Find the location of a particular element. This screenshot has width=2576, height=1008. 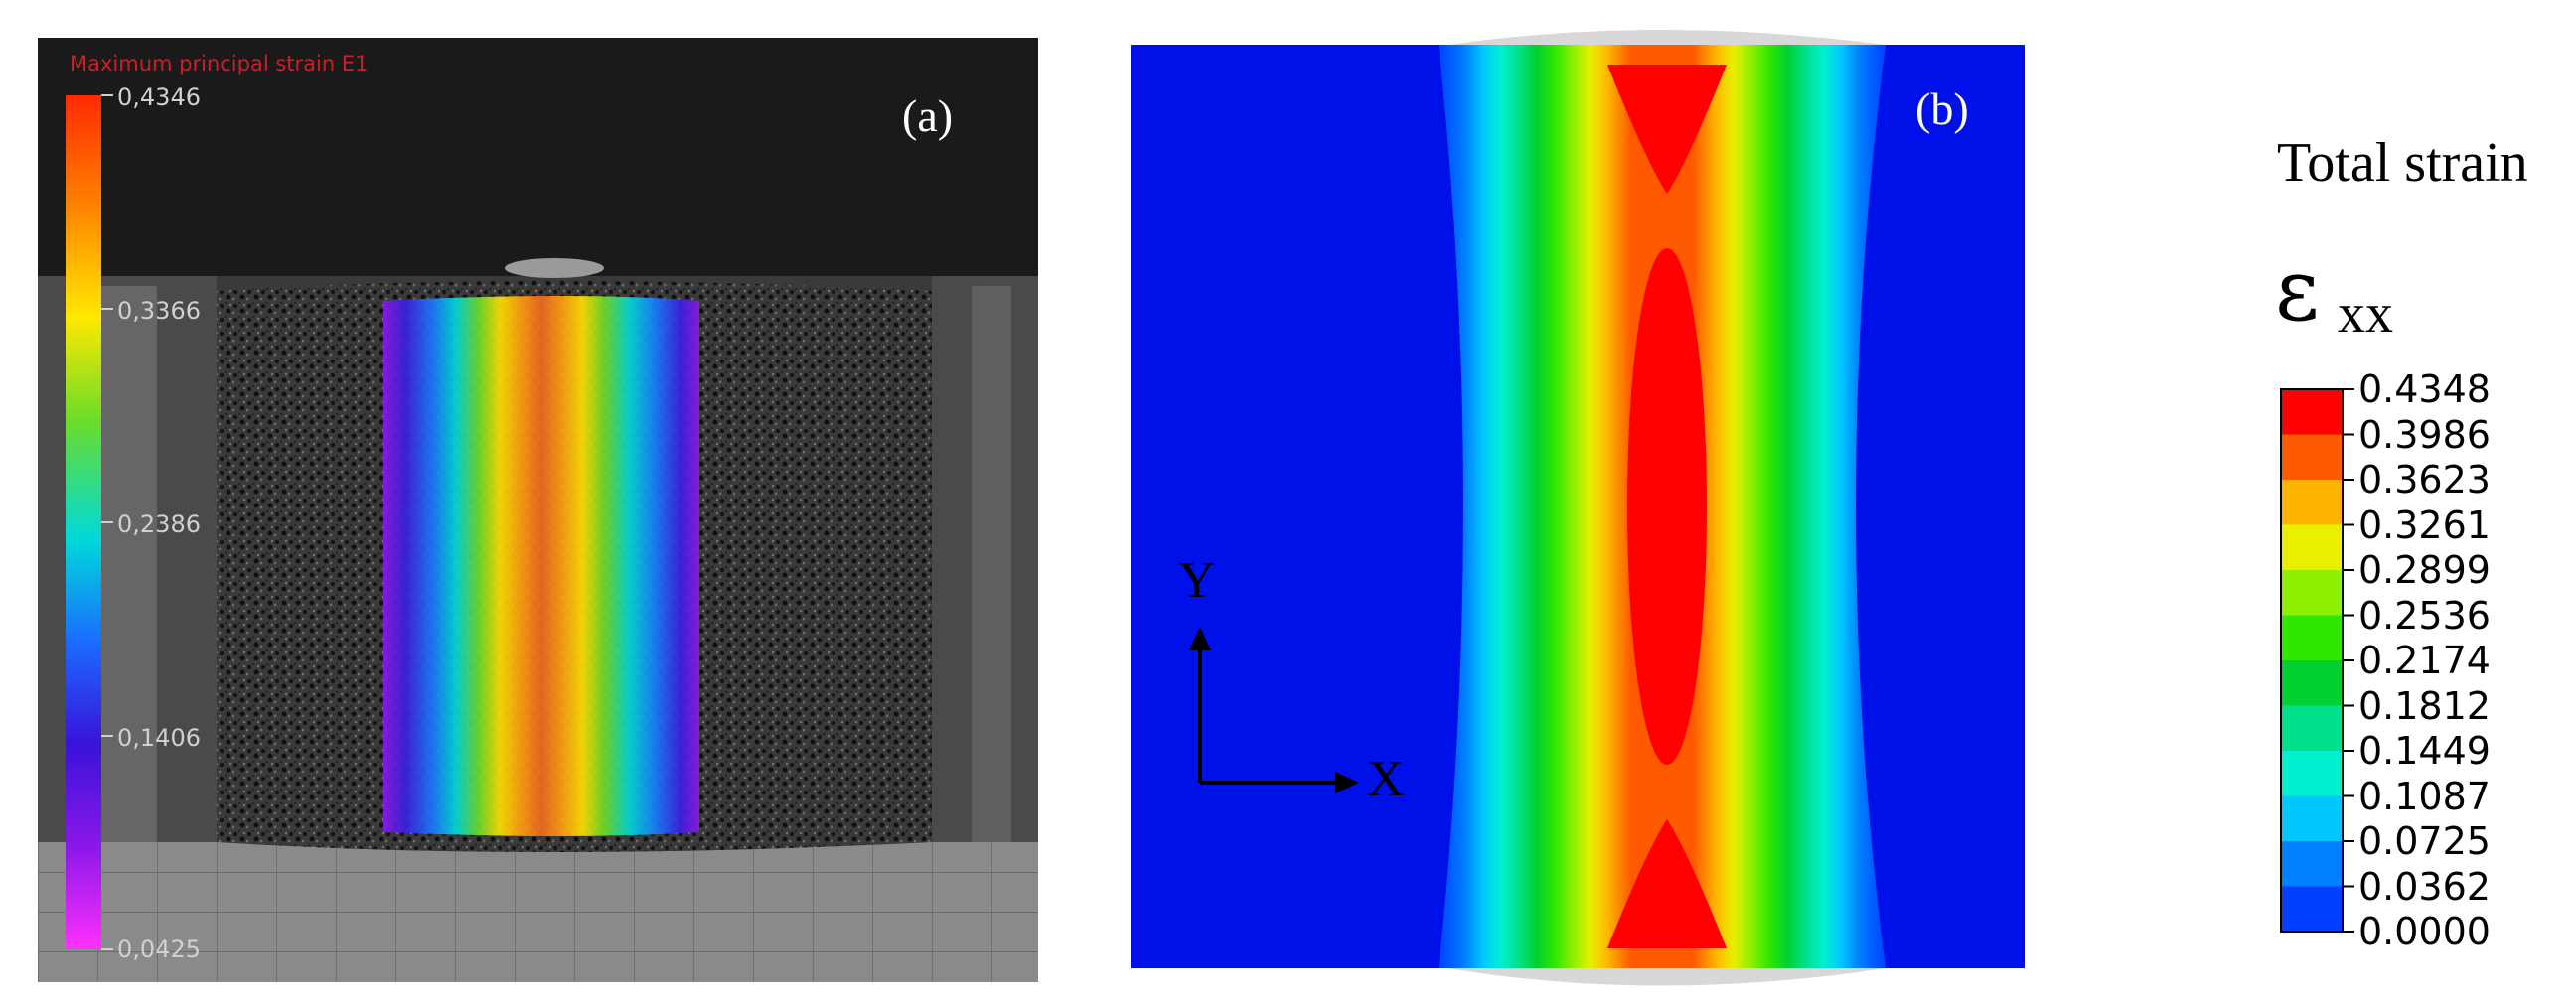

legend-title: Total strain is located at coordinates (2402, 163).